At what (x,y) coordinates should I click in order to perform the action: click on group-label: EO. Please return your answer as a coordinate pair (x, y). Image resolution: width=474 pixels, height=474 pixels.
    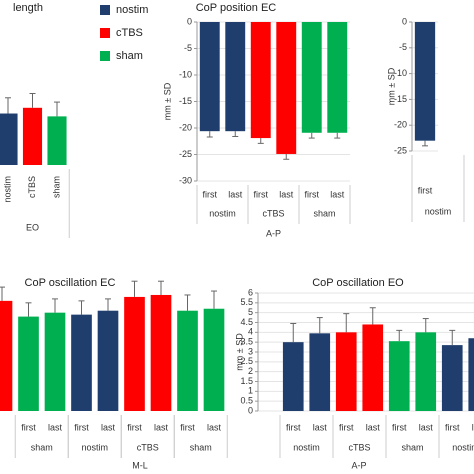
    Looking at the image, I should click on (32, 227).